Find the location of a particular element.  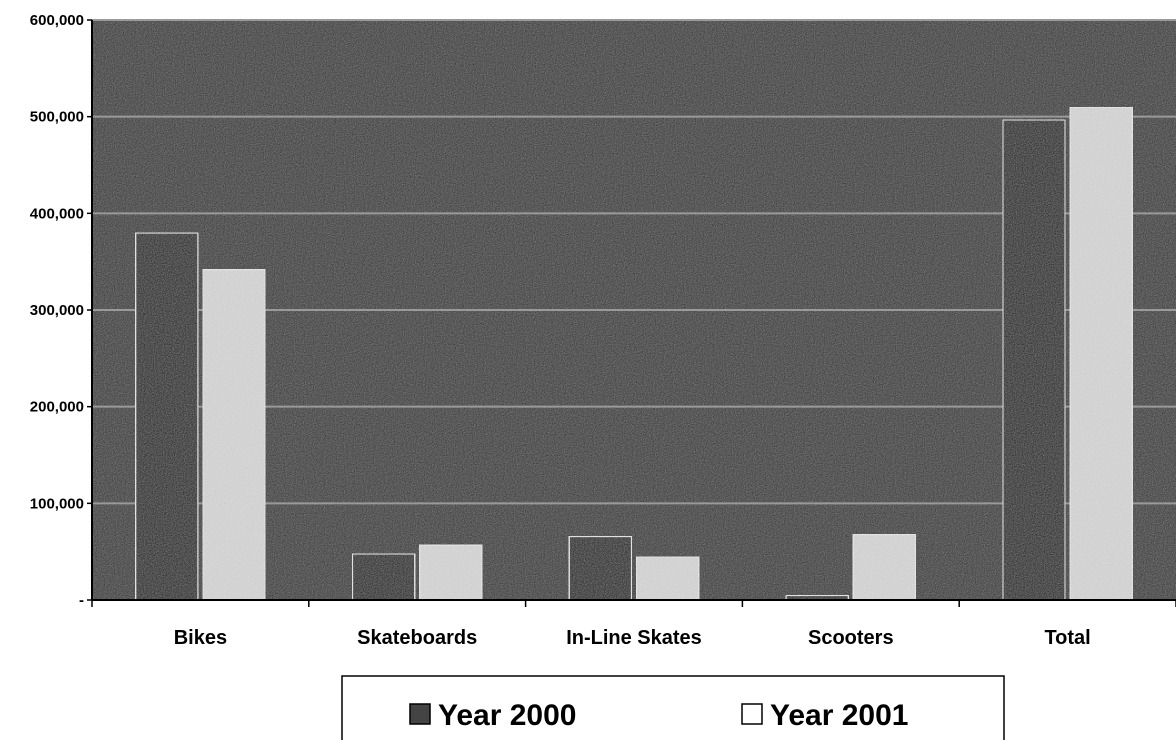

legend-swatch-year-2000 is located at coordinates (420, 714).